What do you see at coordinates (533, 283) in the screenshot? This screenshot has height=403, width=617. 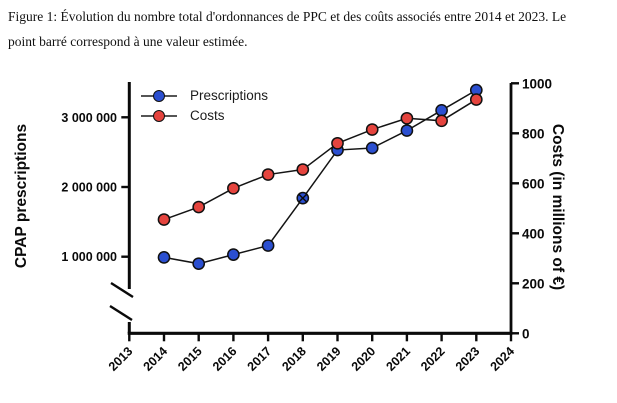 I see `right-tick-label-200: 200` at bounding box center [533, 283].